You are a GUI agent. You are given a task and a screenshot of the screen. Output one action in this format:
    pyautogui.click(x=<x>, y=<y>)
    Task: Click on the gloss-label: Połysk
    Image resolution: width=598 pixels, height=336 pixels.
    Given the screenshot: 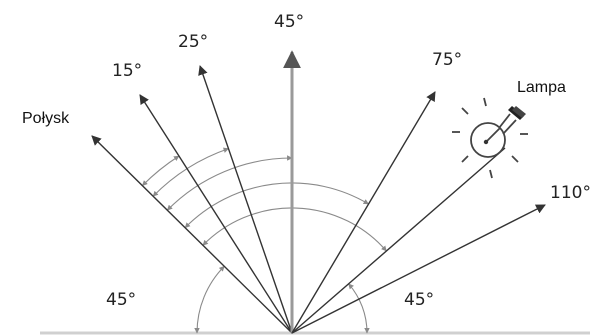 What is the action you would take?
    pyautogui.click(x=46, y=118)
    